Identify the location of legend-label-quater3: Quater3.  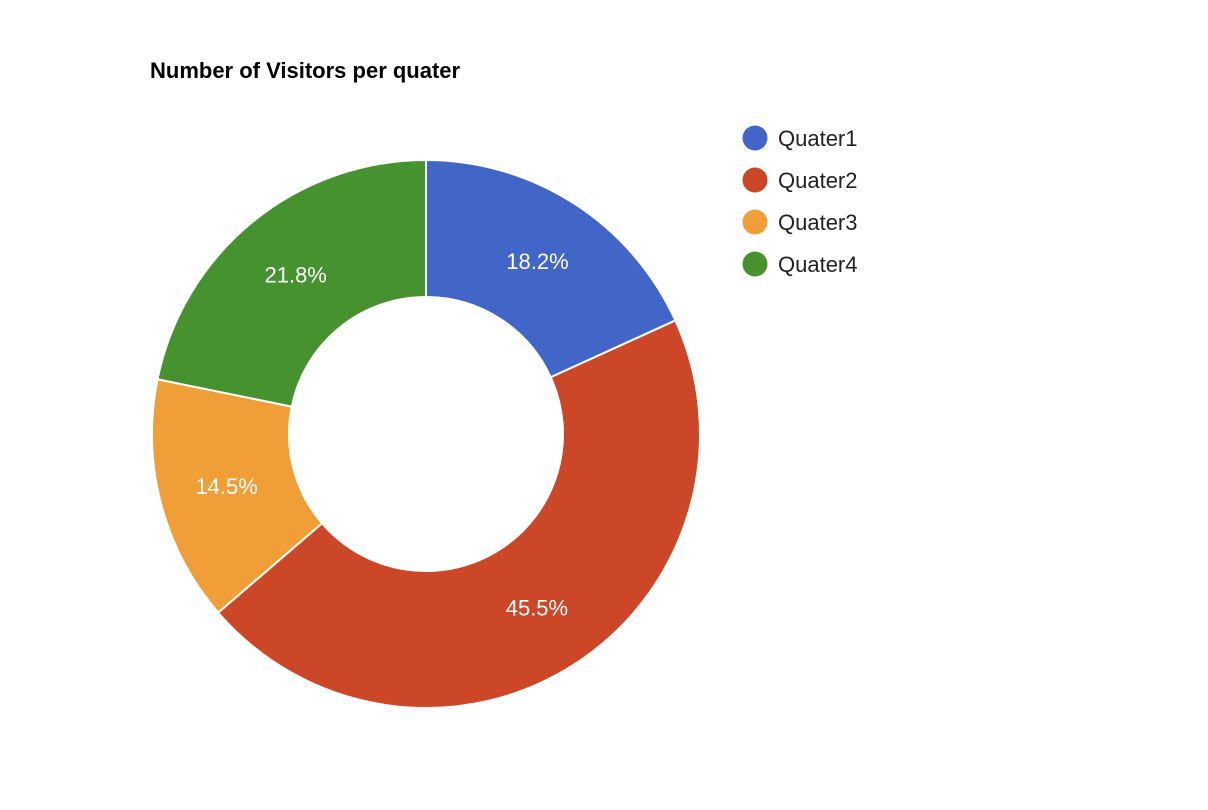
(818, 222).